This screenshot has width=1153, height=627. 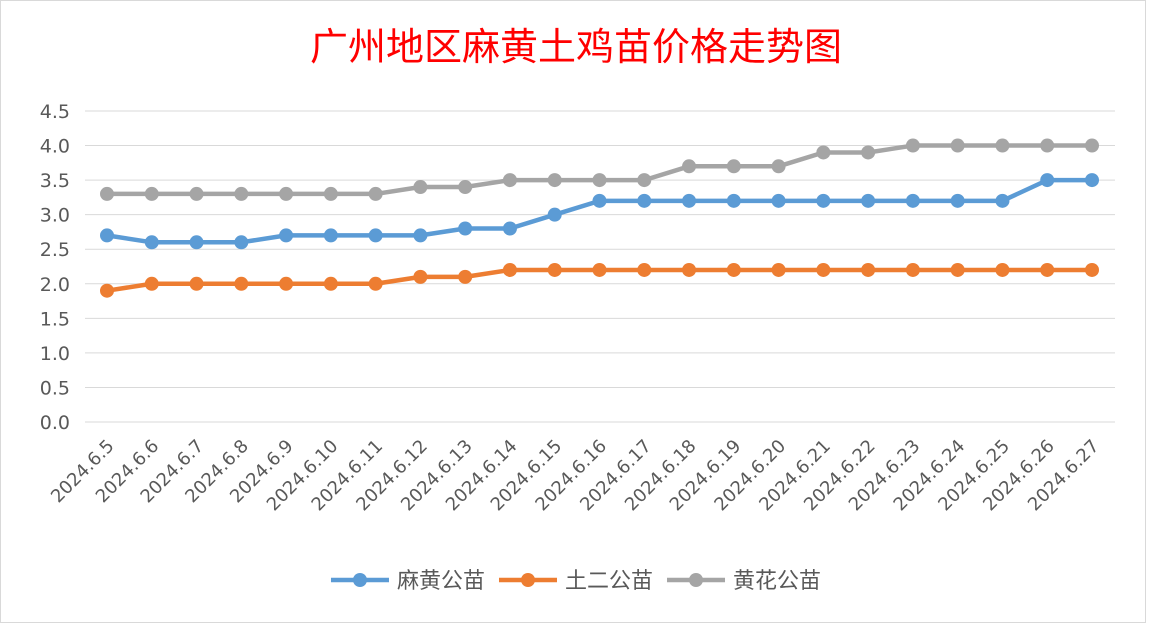 I want to click on legend: 麻黄公苗 土二公苗 黄花公苗, so click(x=575, y=581).